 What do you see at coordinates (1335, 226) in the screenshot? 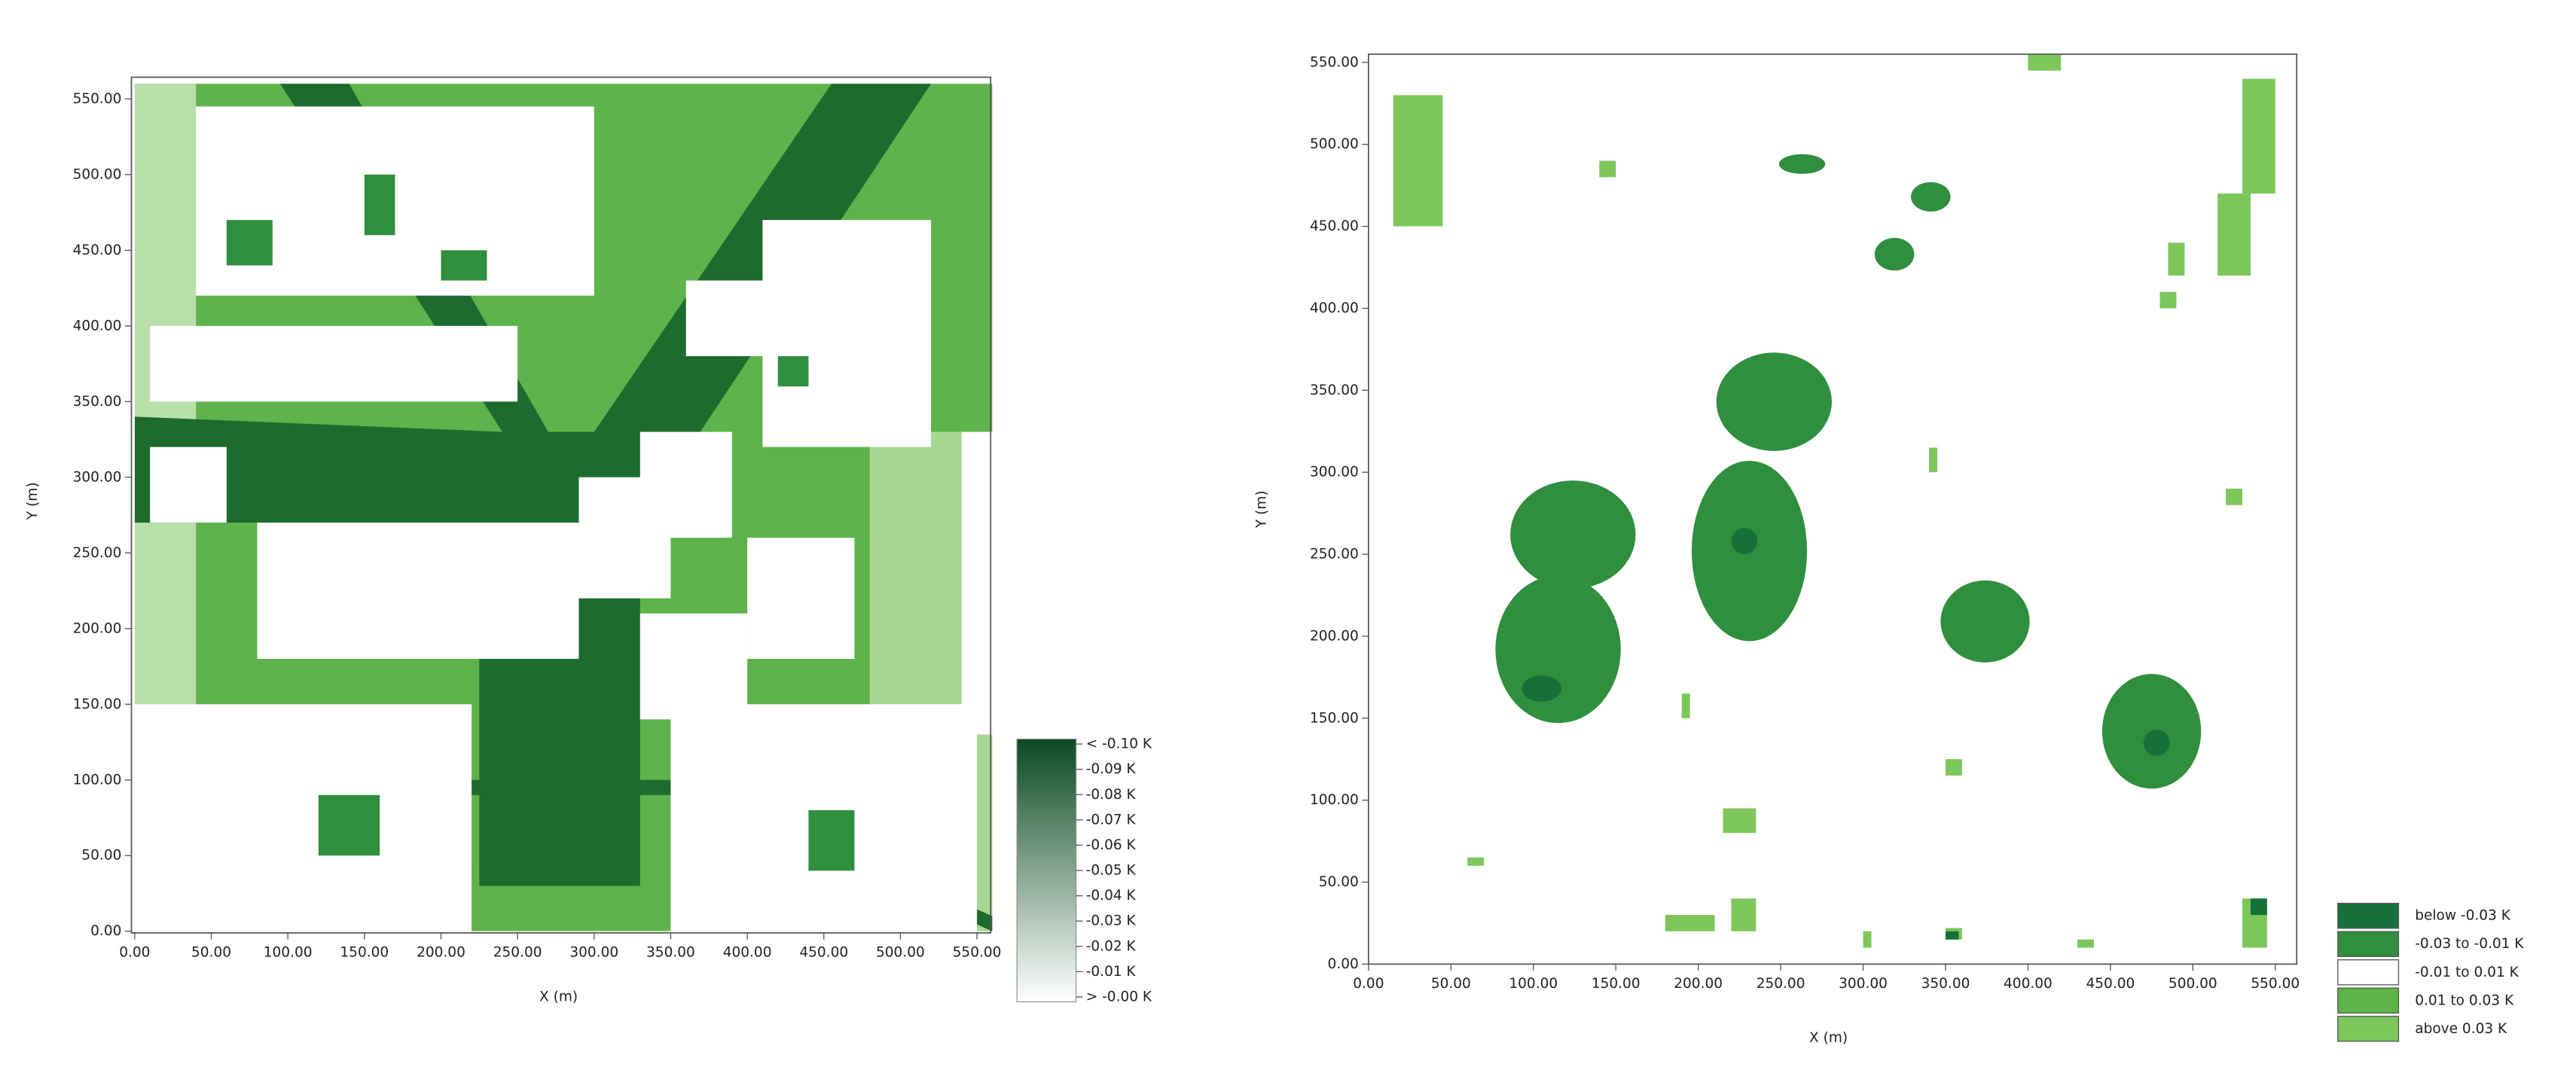
I see `y-tick-label: 450.00` at bounding box center [1335, 226].